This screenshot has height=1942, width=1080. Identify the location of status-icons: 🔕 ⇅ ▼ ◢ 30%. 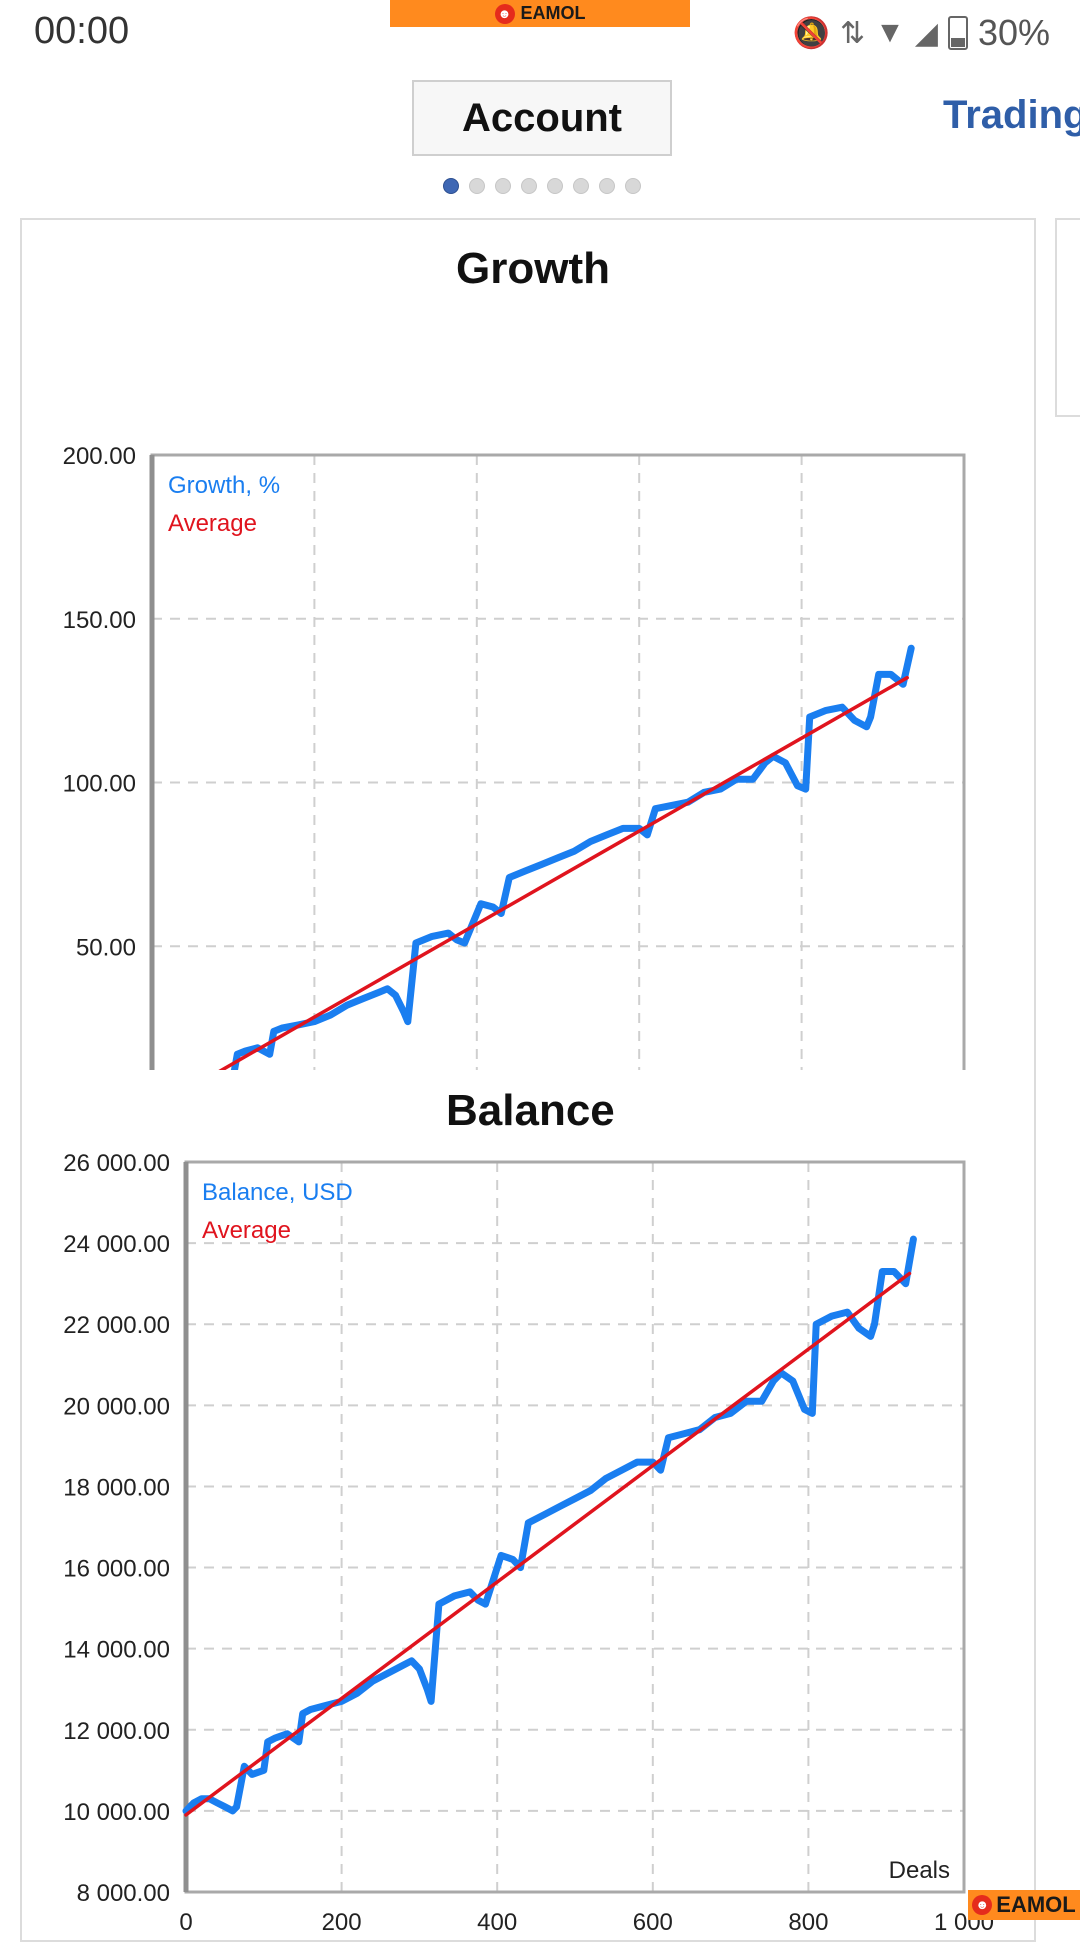
(921, 33).